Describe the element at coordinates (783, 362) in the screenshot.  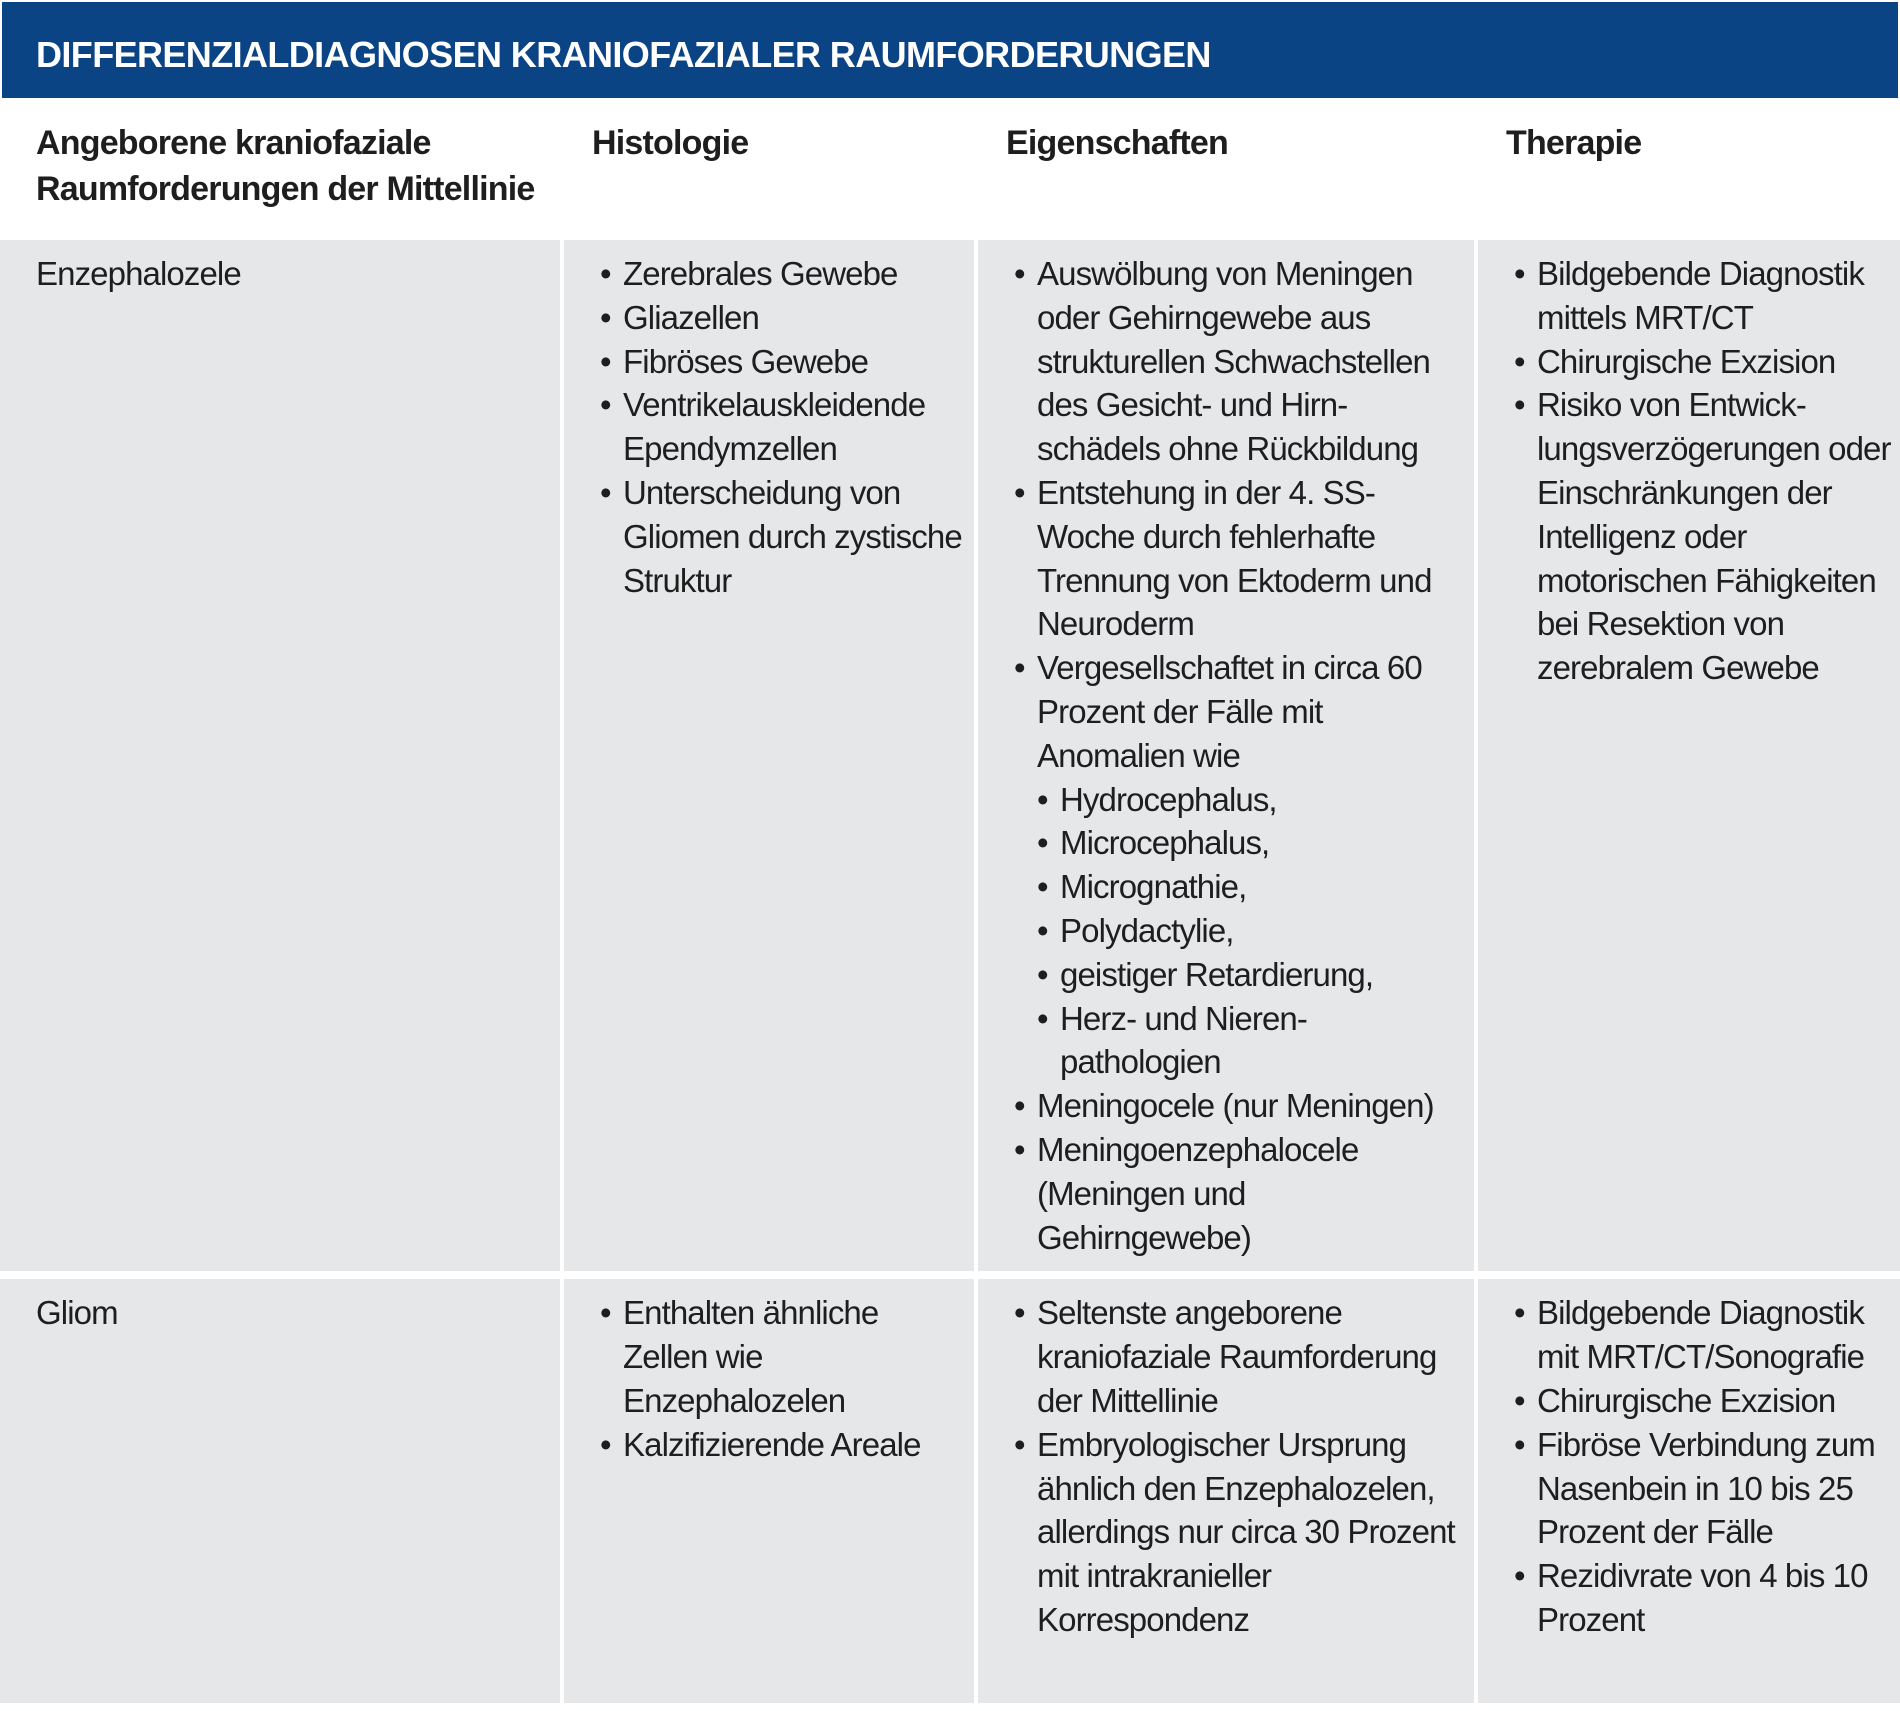
I see `list-item: Fibröses Gewebe` at that location.